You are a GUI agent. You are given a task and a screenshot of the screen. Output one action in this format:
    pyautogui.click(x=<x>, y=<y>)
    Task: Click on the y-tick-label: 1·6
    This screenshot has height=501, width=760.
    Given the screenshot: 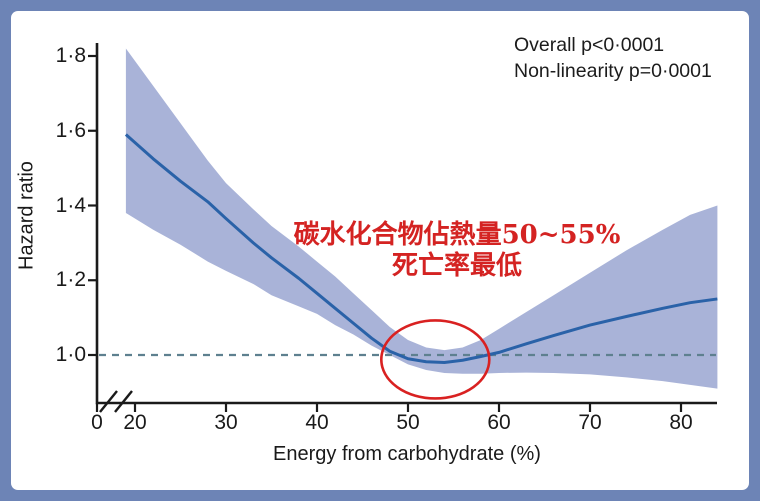 What is the action you would take?
    pyautogui.click(x=70, y=130)
    